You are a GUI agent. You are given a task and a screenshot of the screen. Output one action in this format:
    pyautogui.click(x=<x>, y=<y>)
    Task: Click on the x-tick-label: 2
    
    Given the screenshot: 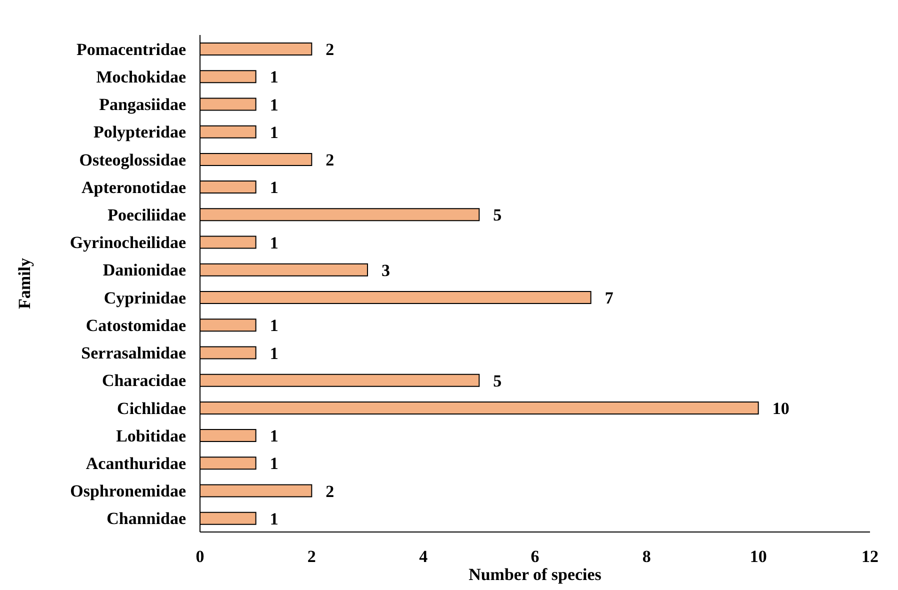 What is the action you would take?
    pyautogui.click(x=311, y=556)
    